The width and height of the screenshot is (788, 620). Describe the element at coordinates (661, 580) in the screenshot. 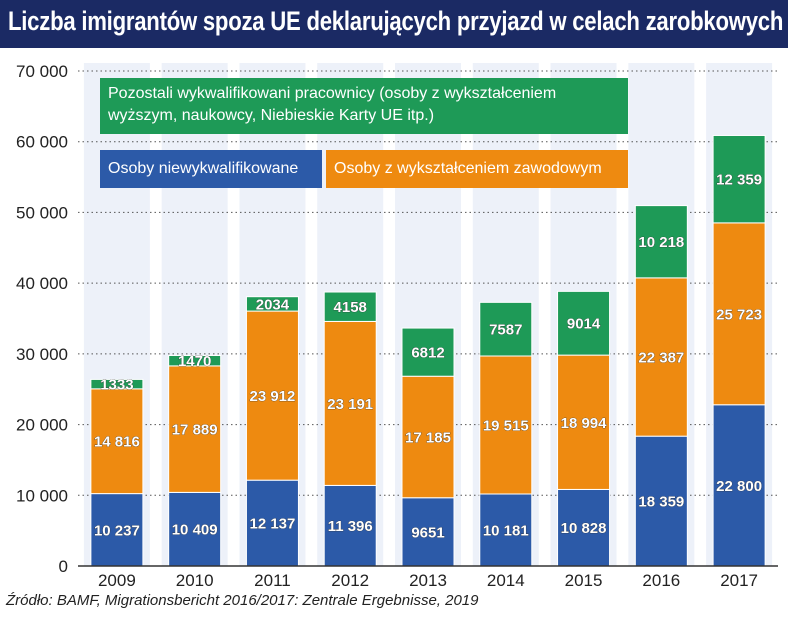

I see `x-tick-label: 2016` at that location.